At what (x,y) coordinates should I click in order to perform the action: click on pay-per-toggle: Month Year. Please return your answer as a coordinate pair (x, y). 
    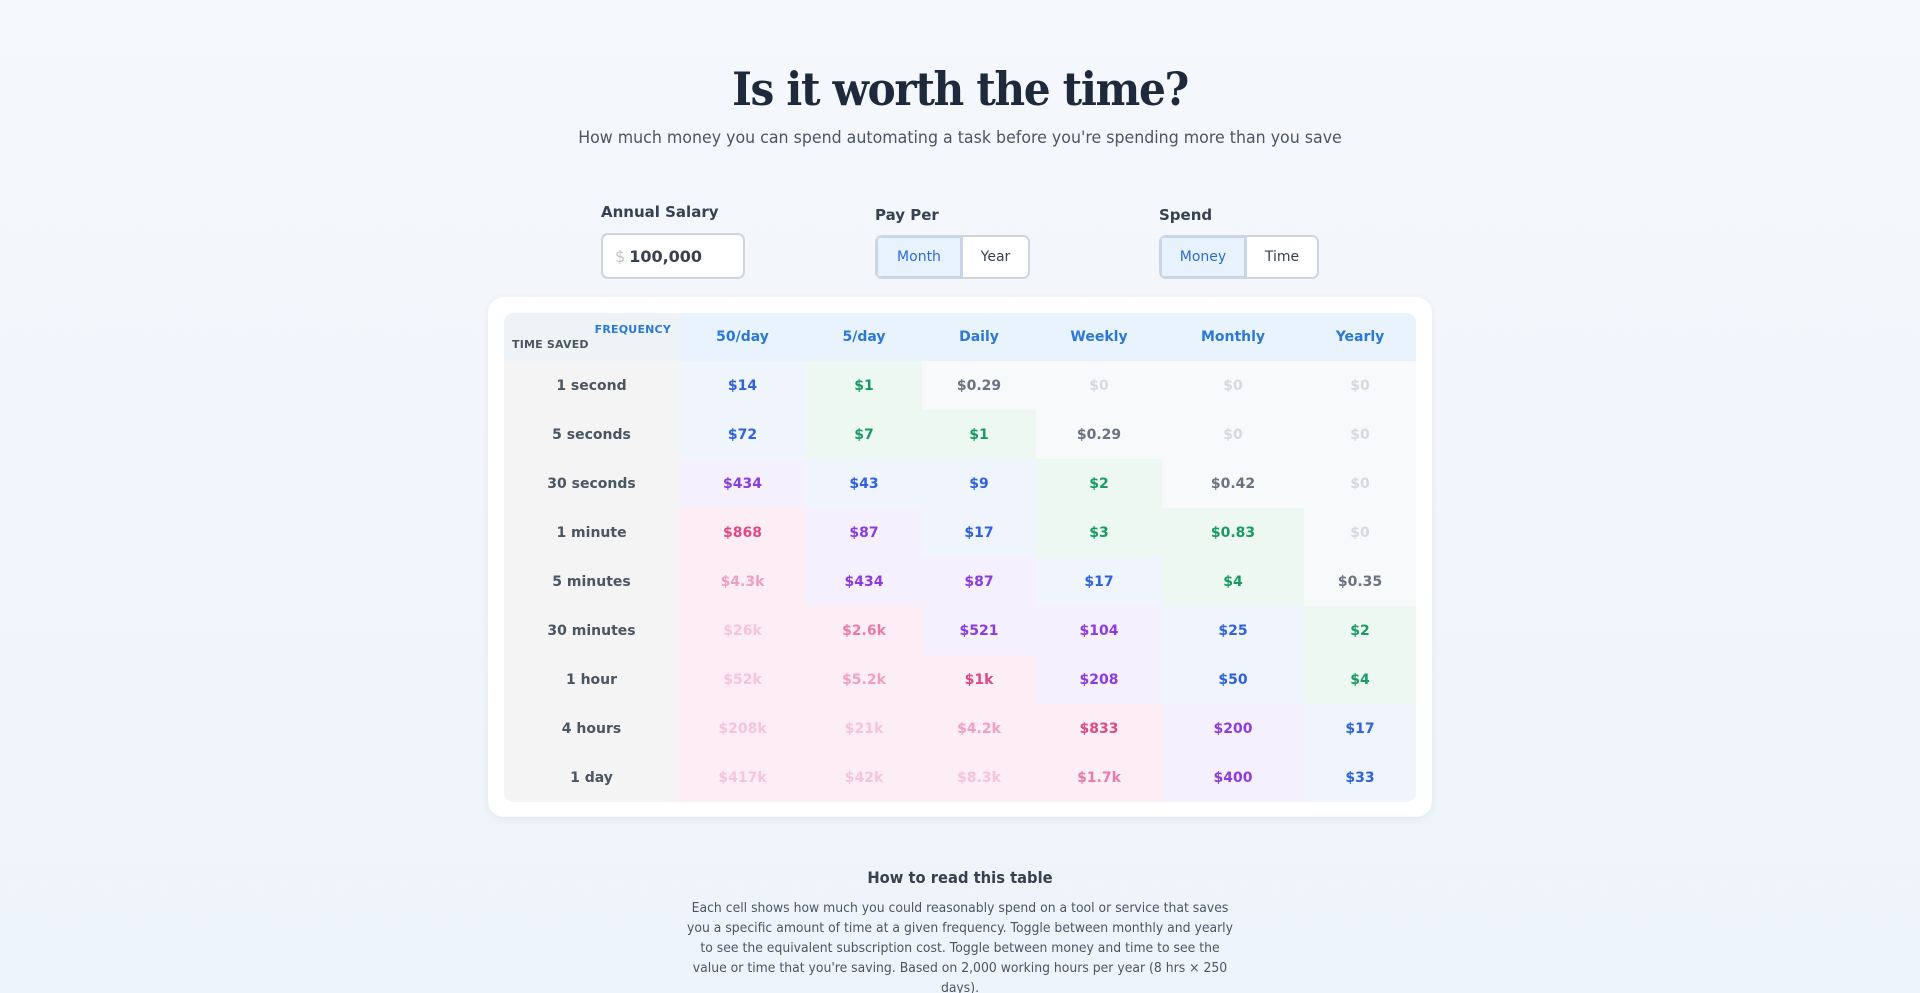
    Looking at the image, I should click on (952, 257).